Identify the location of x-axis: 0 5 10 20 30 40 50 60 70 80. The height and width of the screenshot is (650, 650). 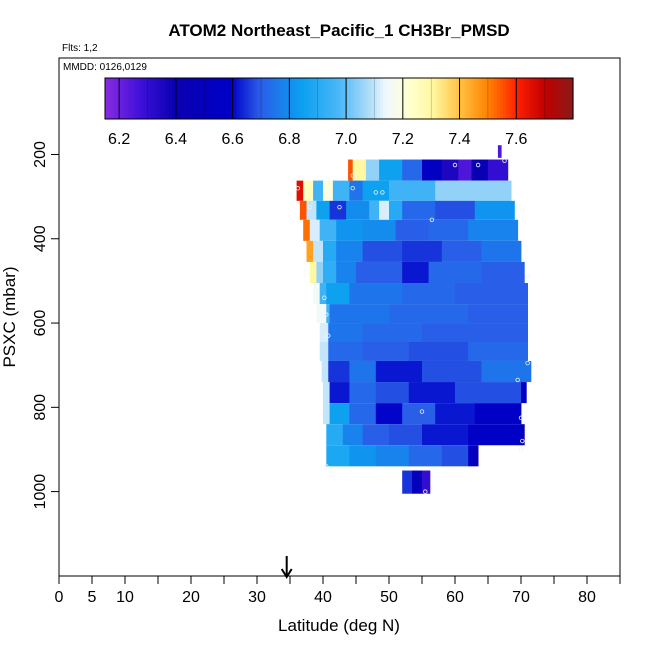
(338, 591).